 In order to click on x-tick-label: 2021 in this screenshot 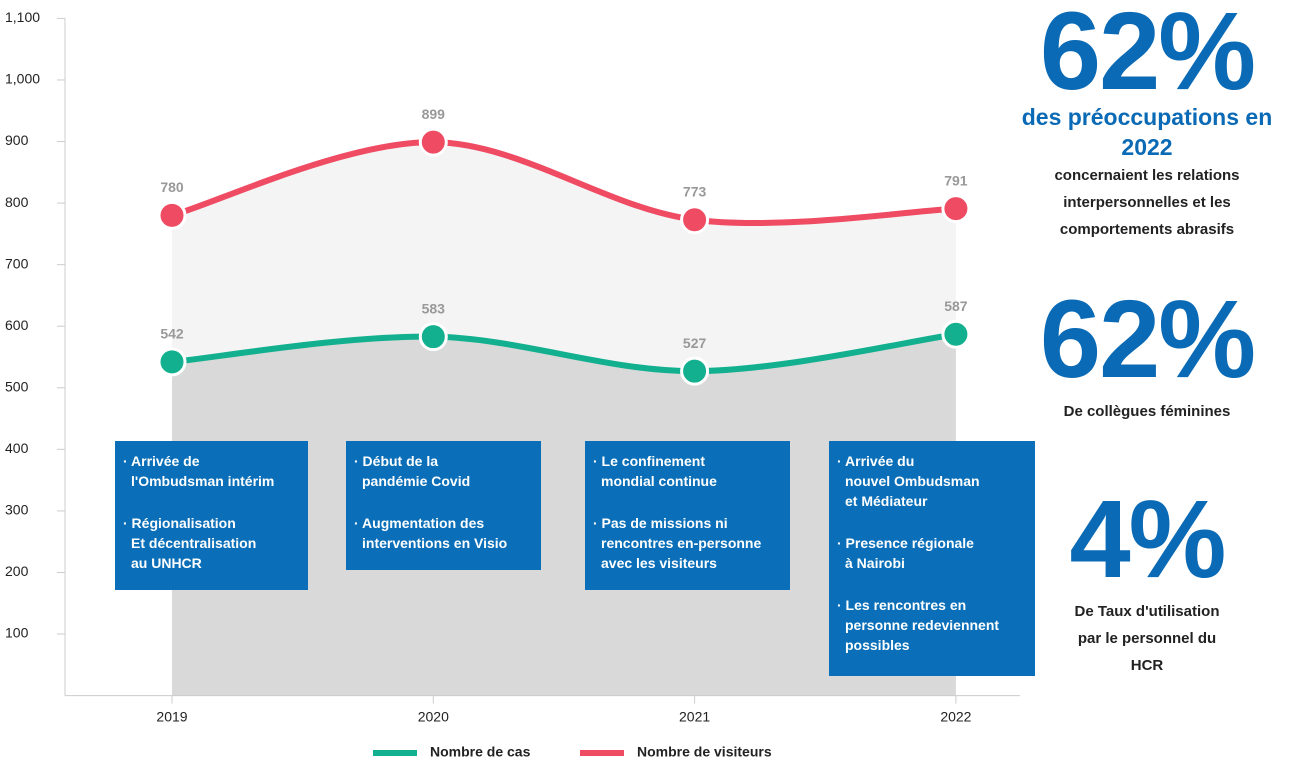, I will do `click(694, 717)`.